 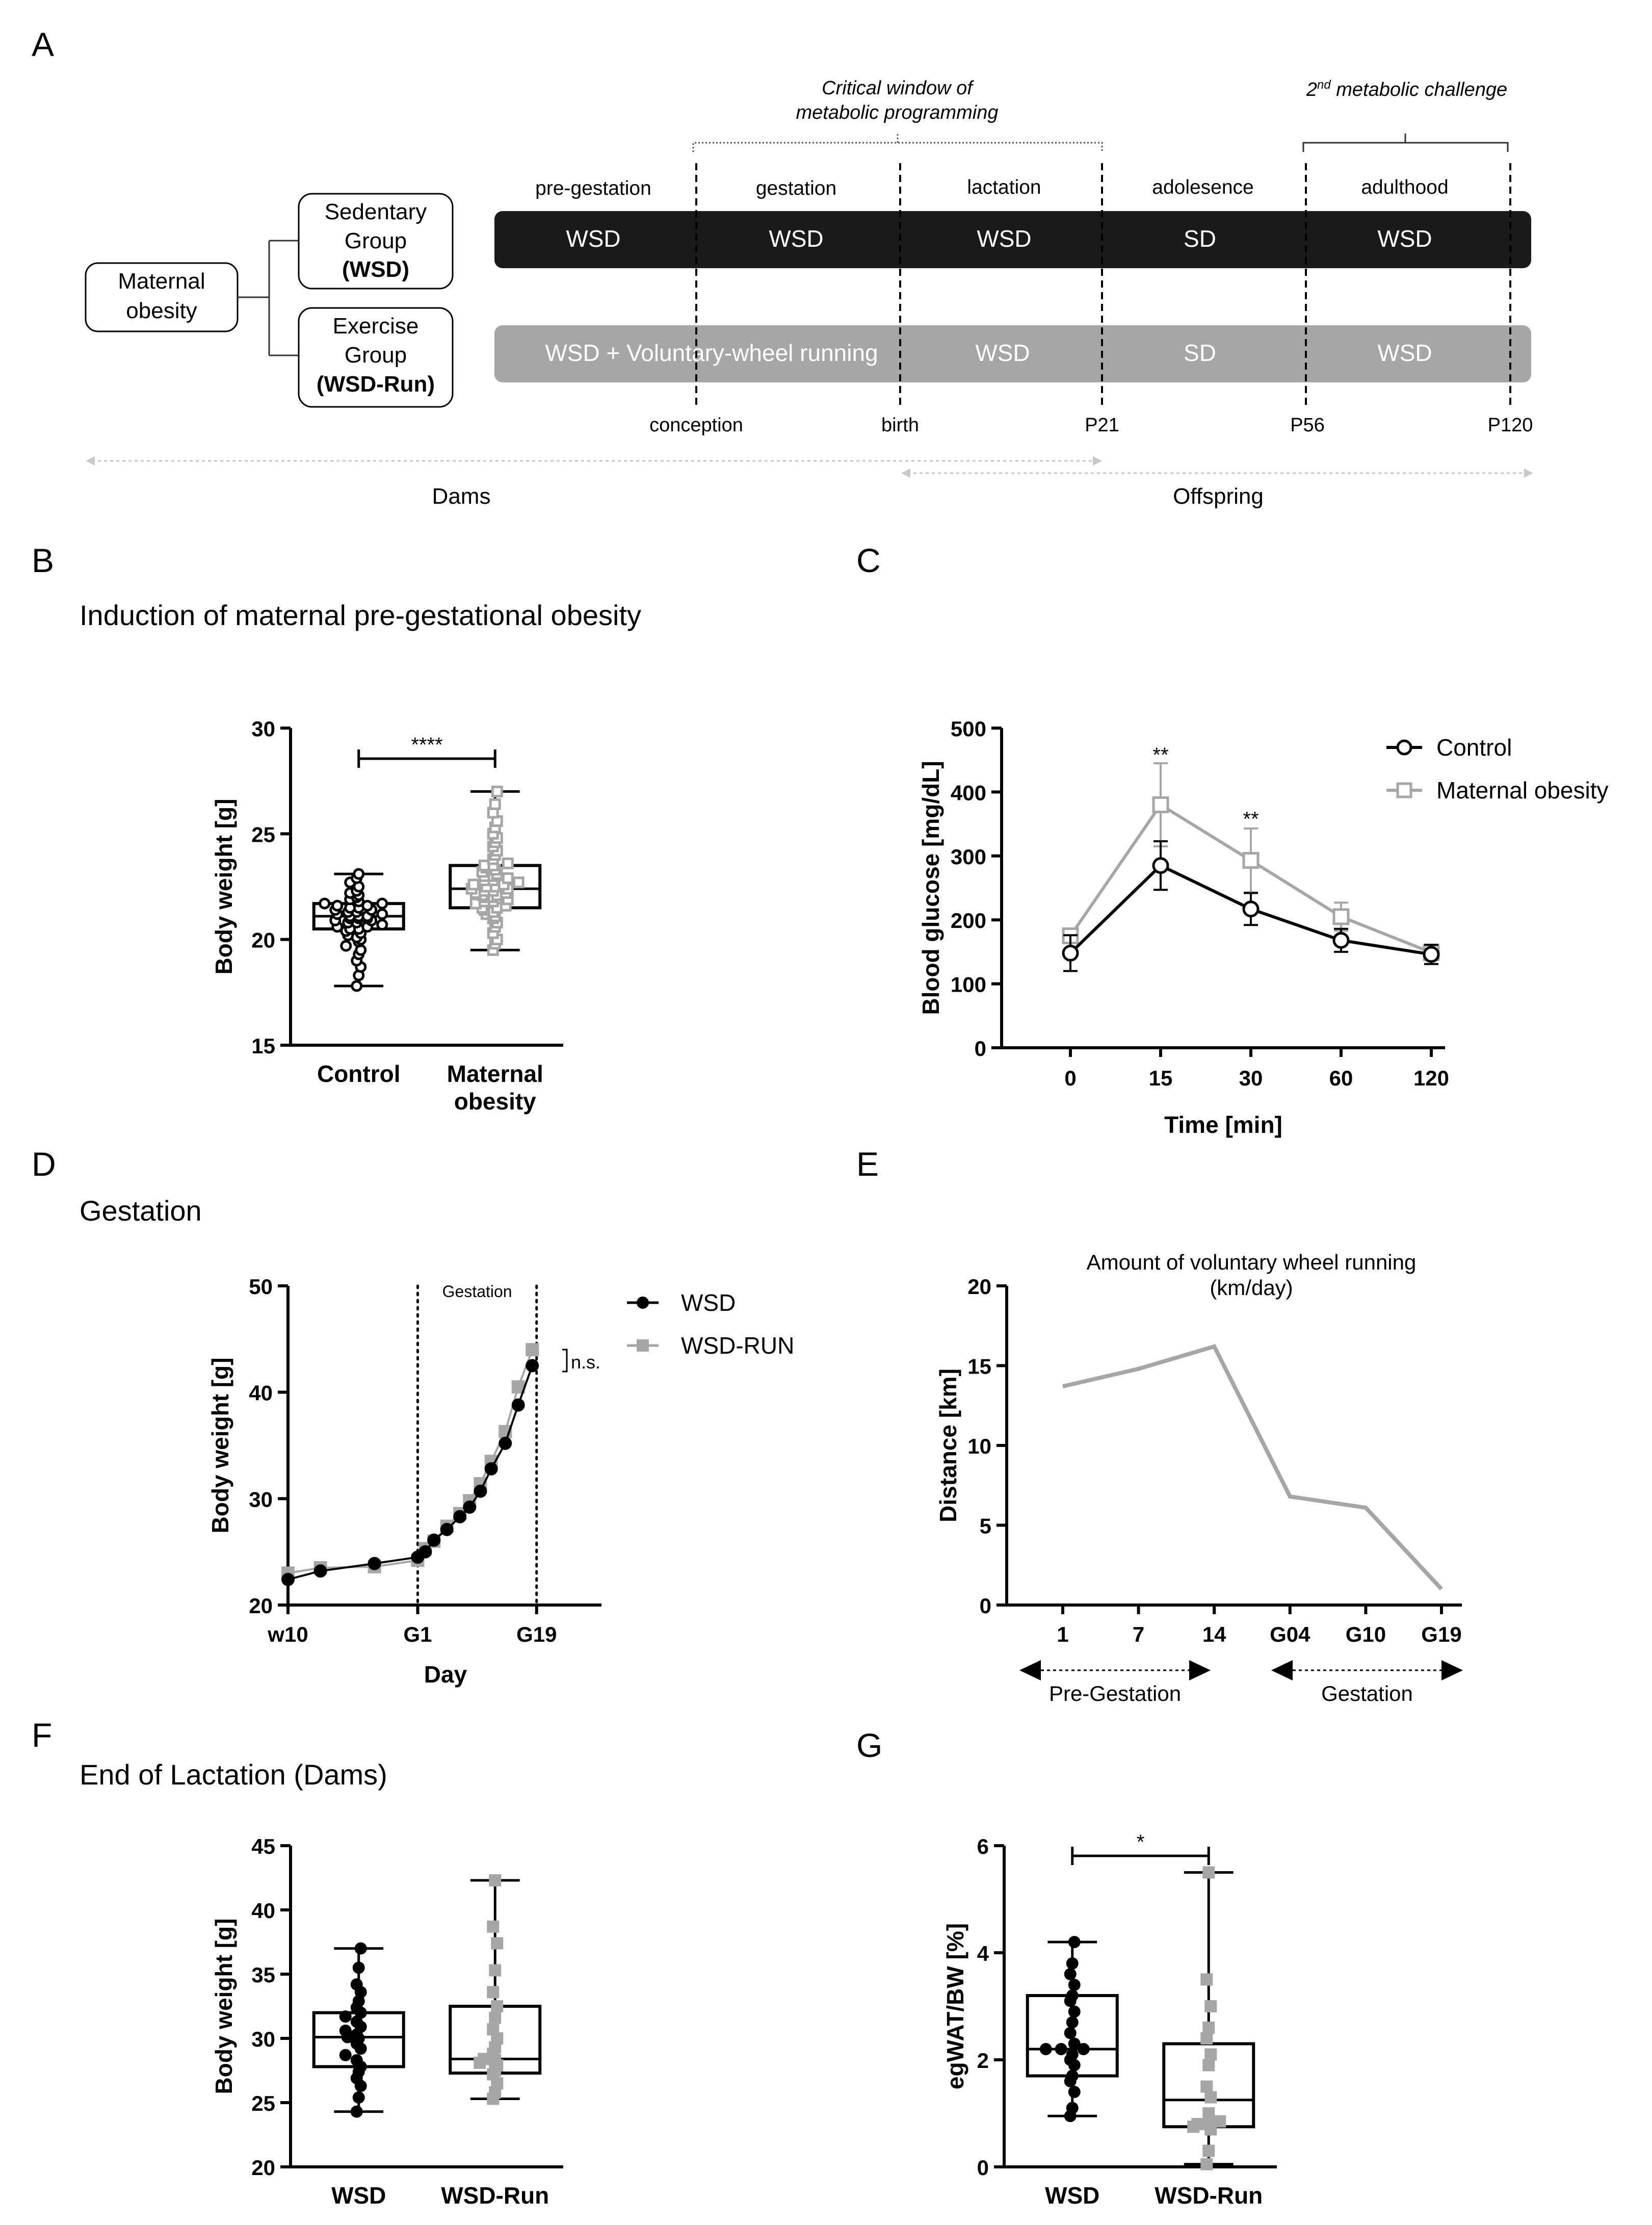 I want to click on y-tick-label: 25, so click(x=263, y=2103).